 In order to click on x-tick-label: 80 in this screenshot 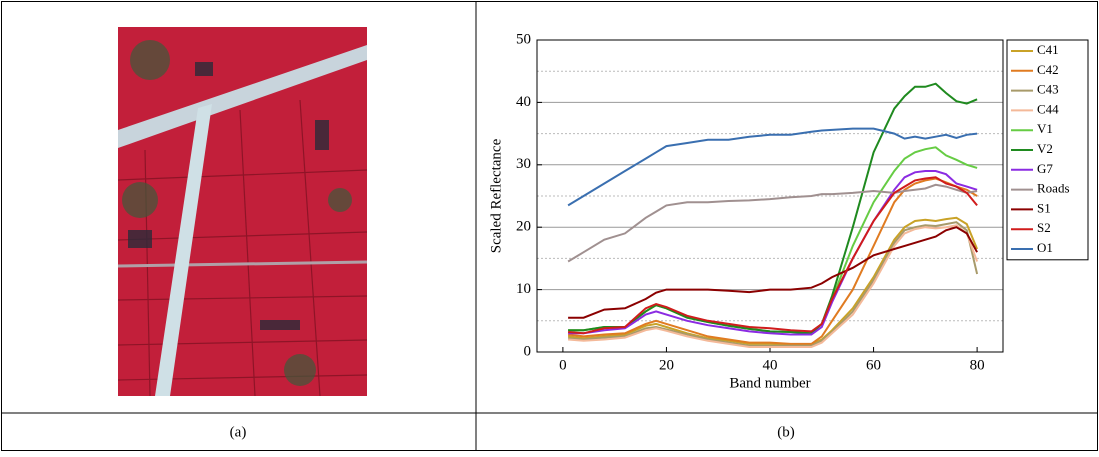, I will do `click(977, 365)`.